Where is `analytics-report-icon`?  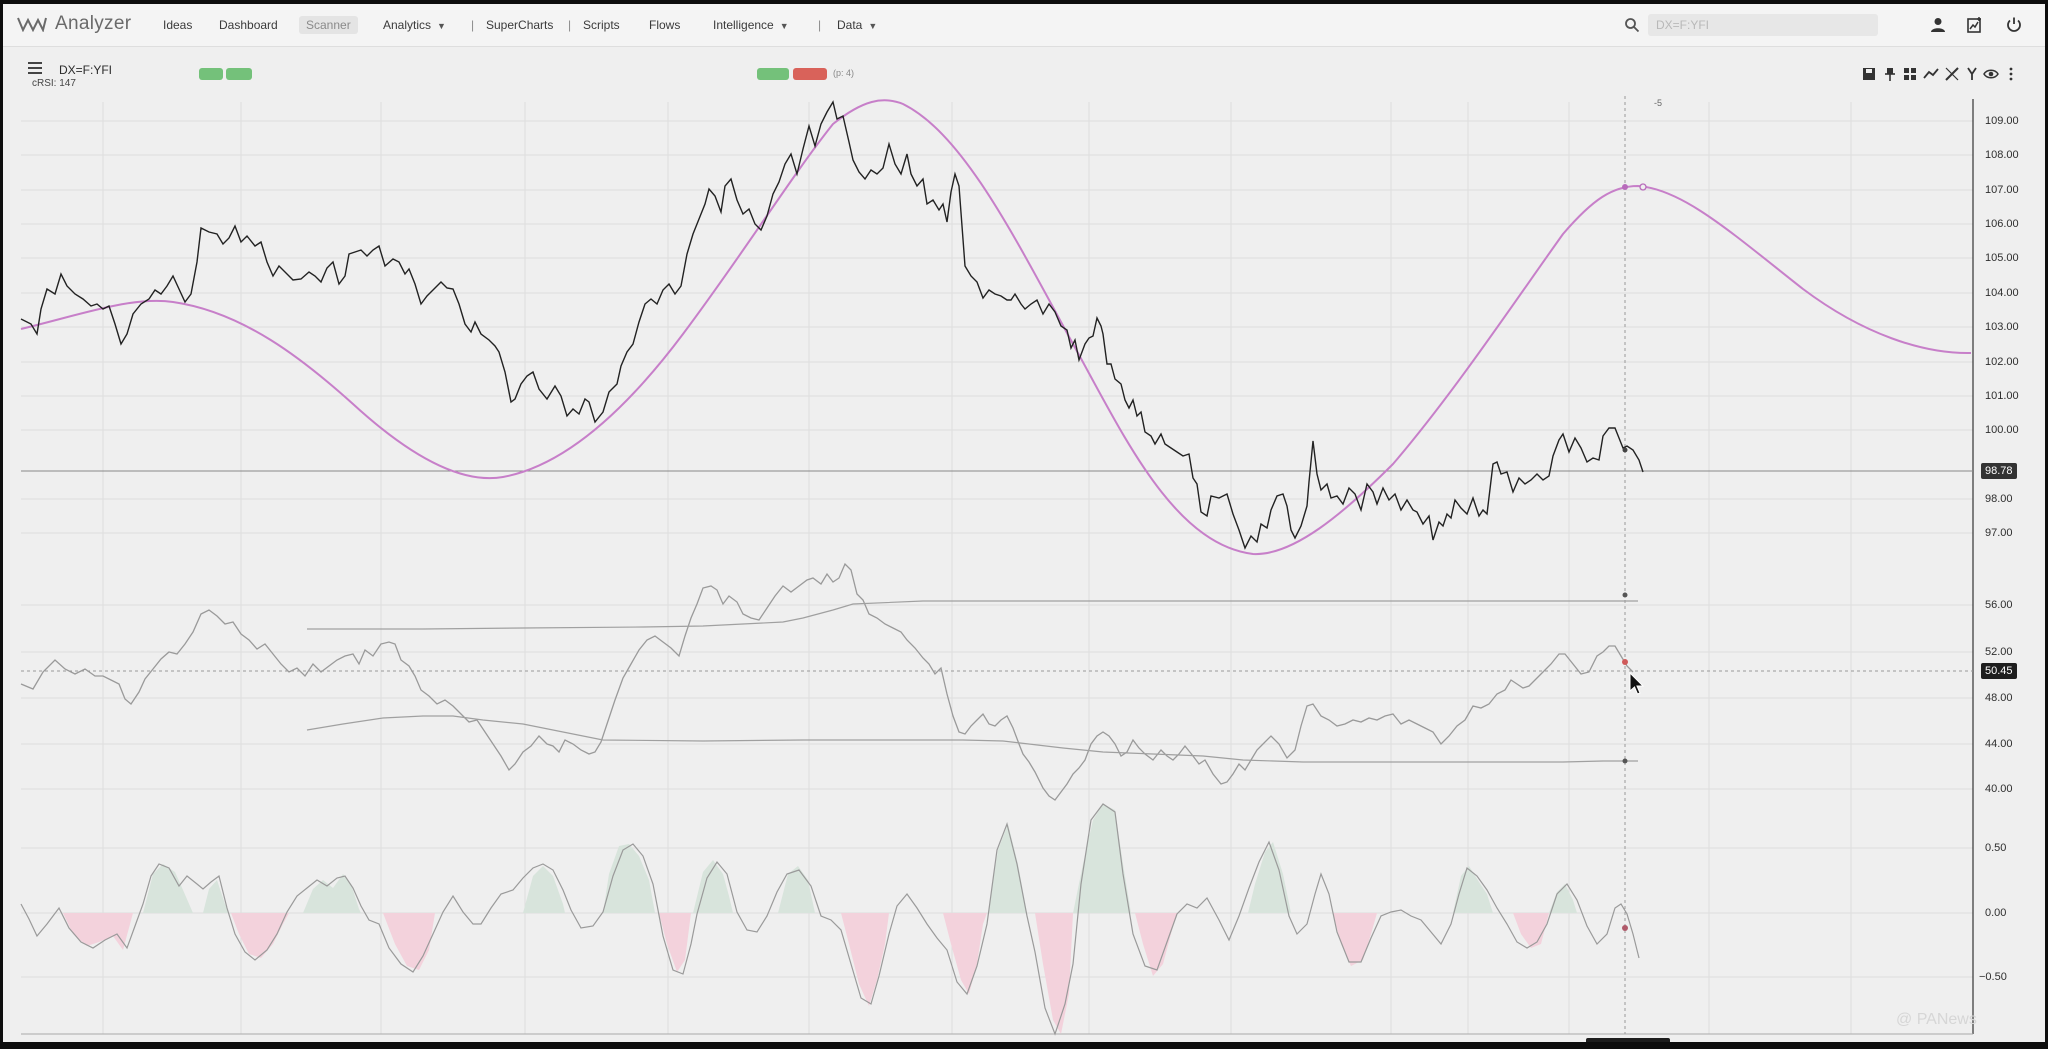 analytics-report-icon is located at coordinates (1975, 25).